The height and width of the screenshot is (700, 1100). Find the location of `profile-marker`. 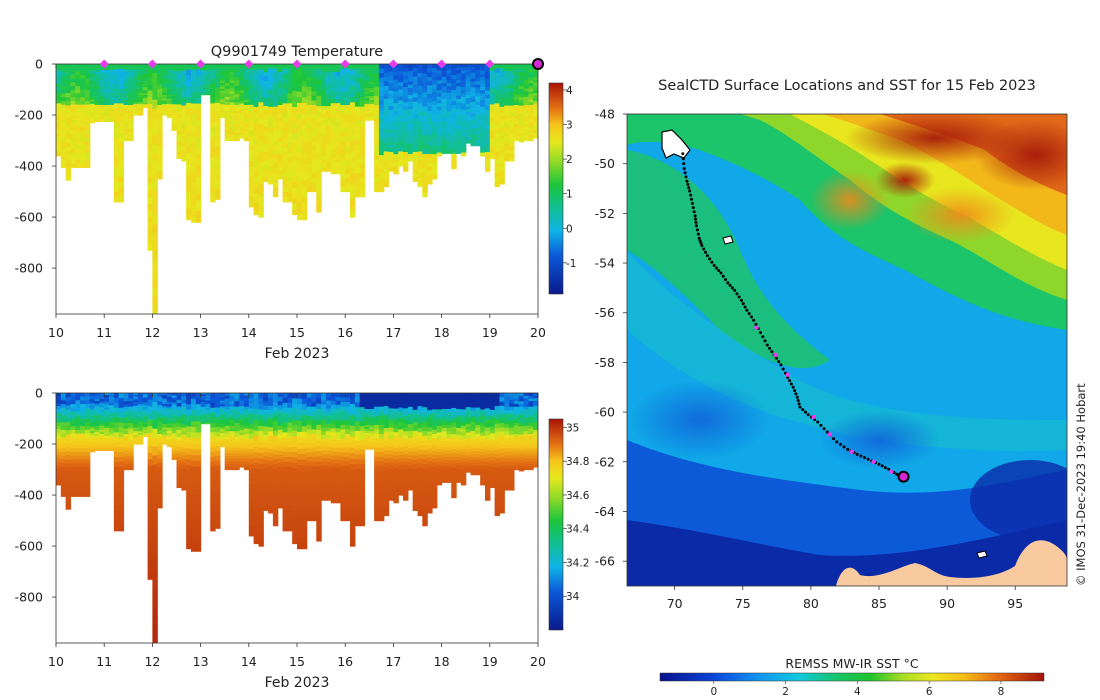

profile-marker is located at coordinates (490, 64).